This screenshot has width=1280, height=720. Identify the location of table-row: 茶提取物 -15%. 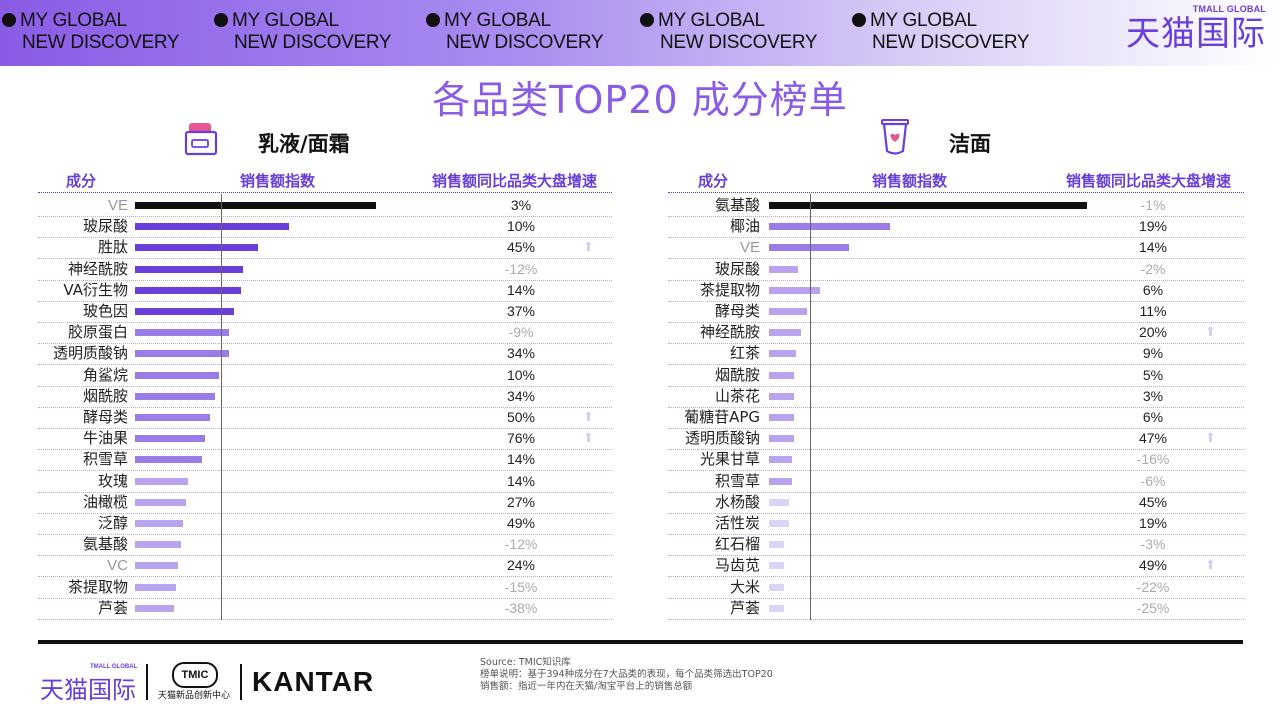
(325, 588).